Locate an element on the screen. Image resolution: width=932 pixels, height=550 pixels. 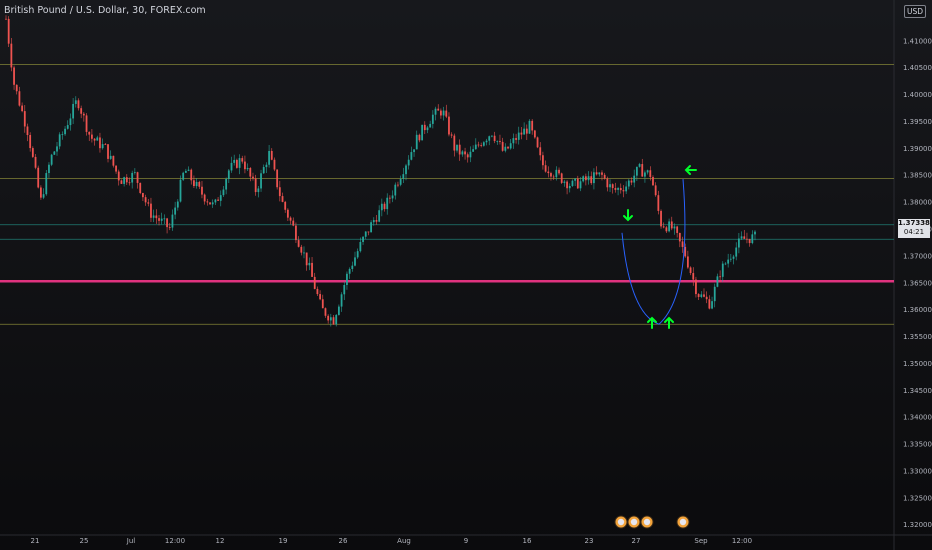
x-tick-label: Sep is located at coordinates (701, 541).